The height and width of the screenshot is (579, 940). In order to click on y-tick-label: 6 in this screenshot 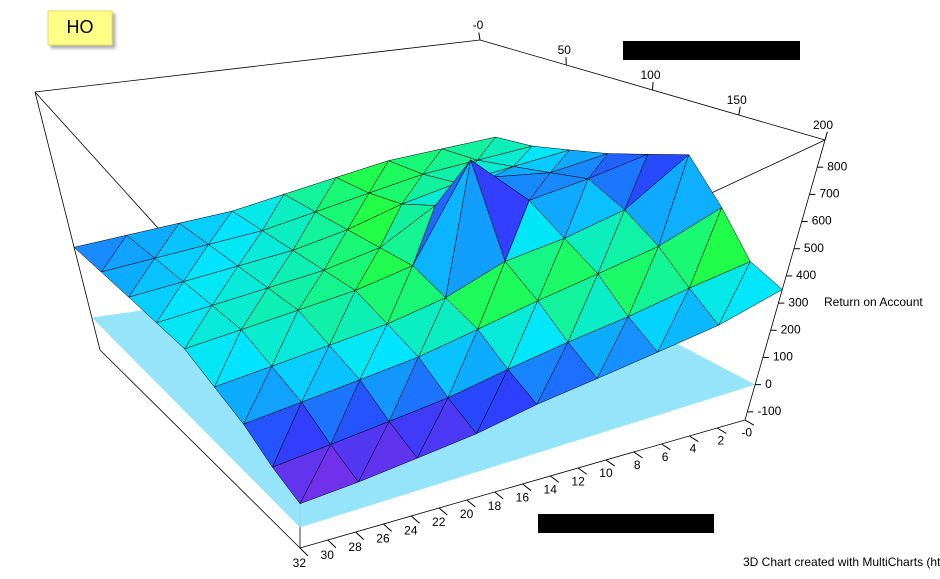, I will do `click(665, 457)`.